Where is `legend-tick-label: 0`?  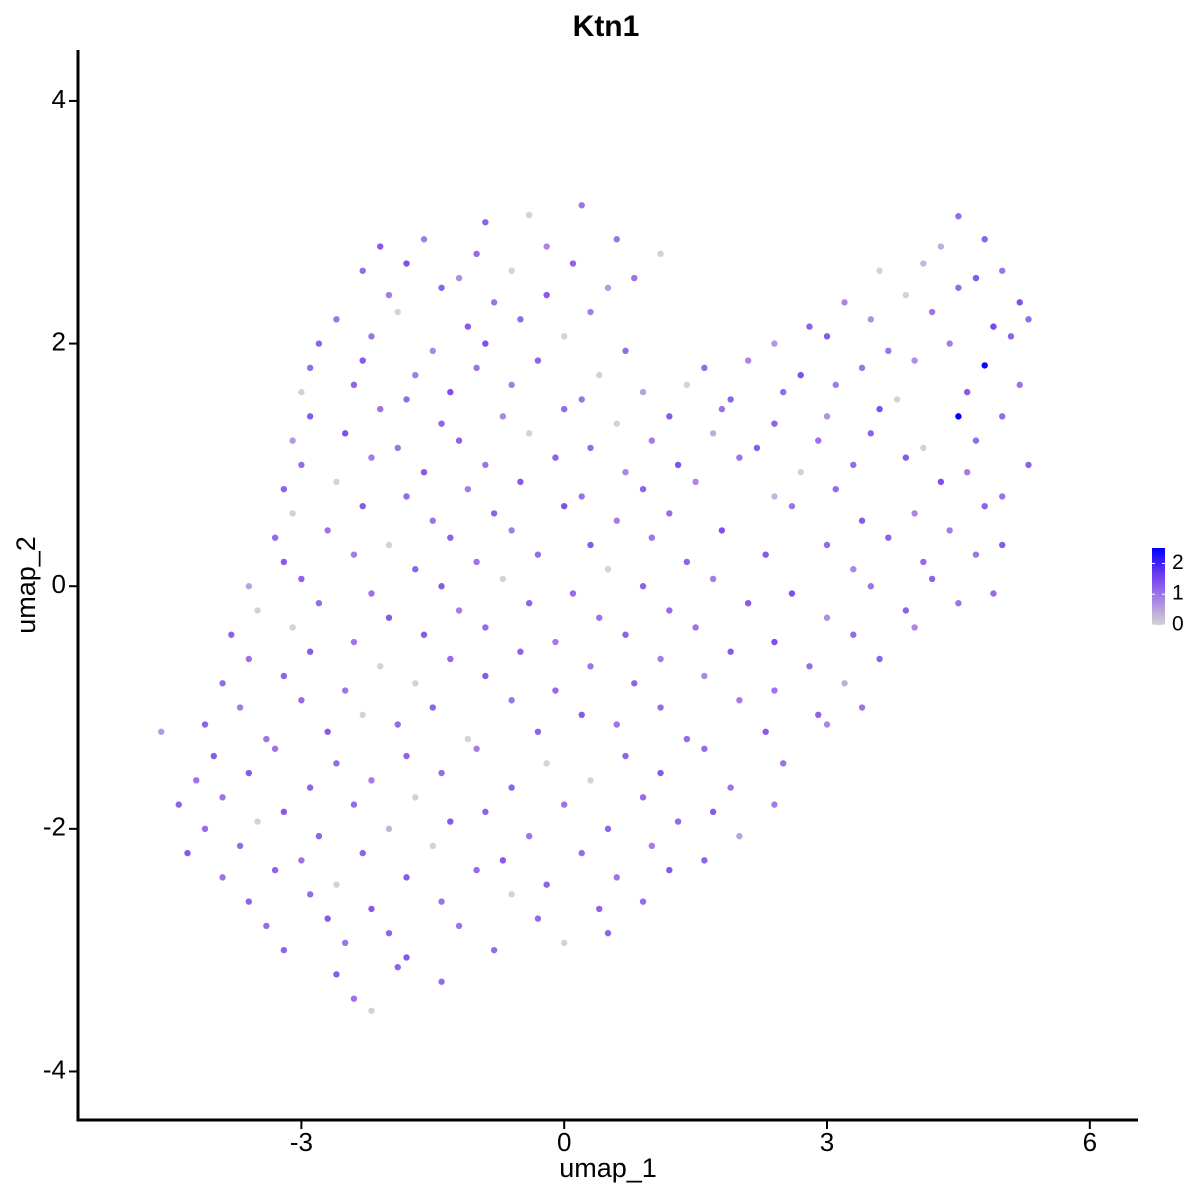 legend-tick-label: 0 is located at coordinates (1178, 624).